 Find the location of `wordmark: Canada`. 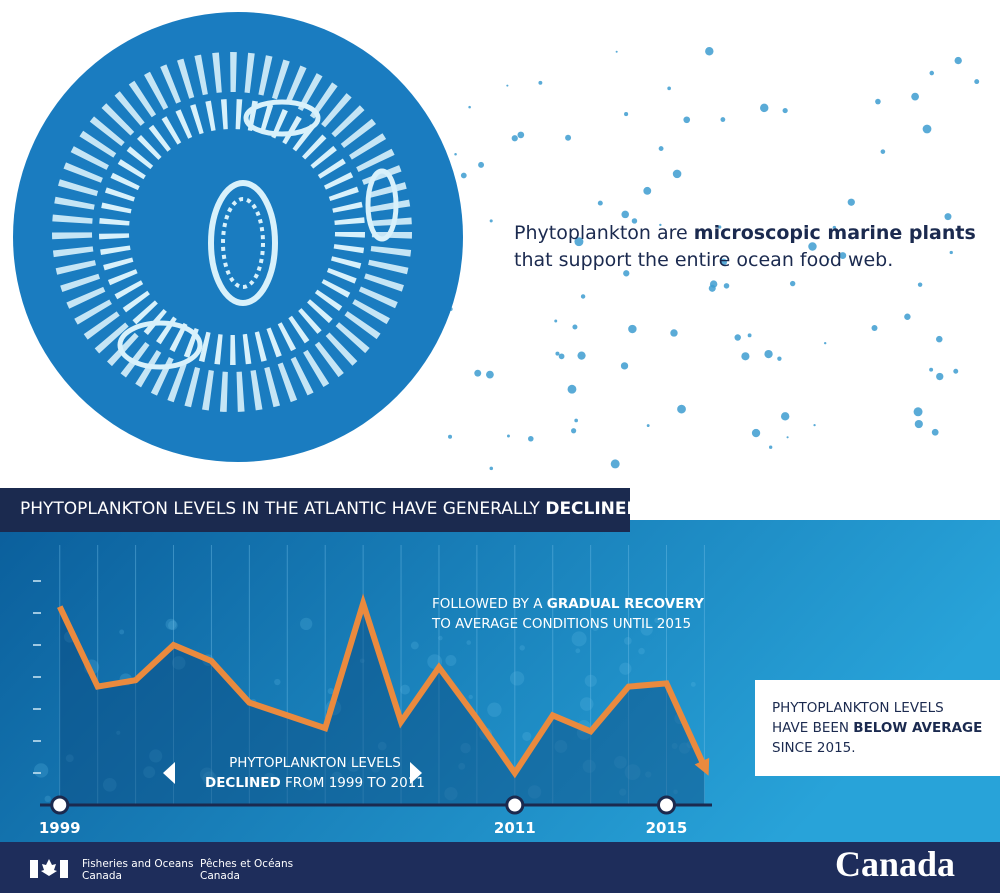

wordmark: Canada is located at coordinates (895, 864).